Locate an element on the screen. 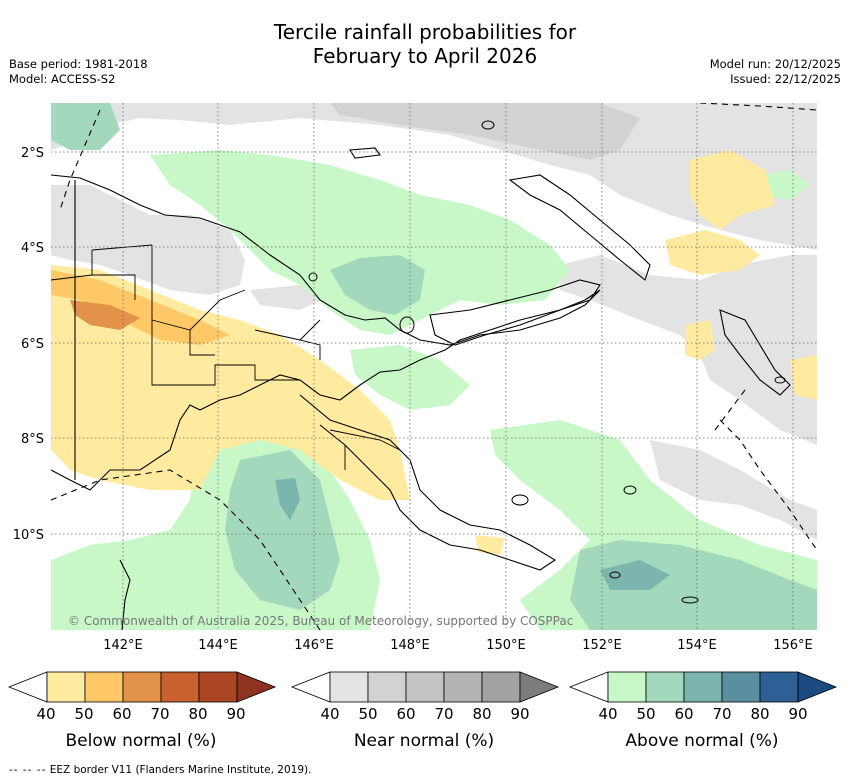 The image size is (850, 781). above-tick: 70 is located at coordinates (722, 714).